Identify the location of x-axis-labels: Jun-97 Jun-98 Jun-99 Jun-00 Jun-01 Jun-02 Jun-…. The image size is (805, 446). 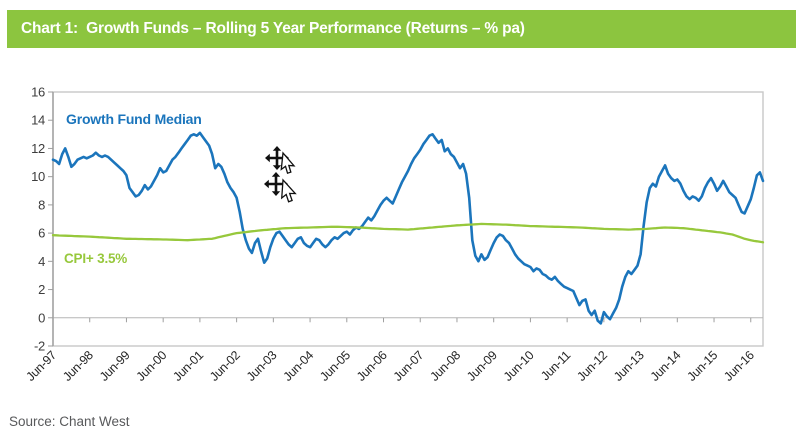
(390, 366).